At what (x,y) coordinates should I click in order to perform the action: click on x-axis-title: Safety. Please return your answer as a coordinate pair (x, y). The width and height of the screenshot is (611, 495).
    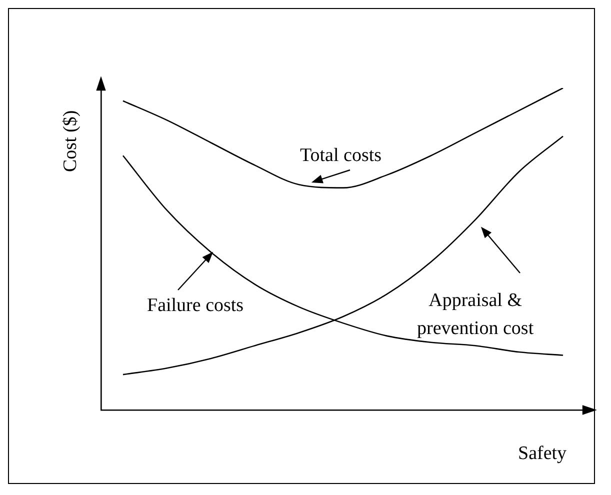
    Looking at the image, I should click on (542, 454).